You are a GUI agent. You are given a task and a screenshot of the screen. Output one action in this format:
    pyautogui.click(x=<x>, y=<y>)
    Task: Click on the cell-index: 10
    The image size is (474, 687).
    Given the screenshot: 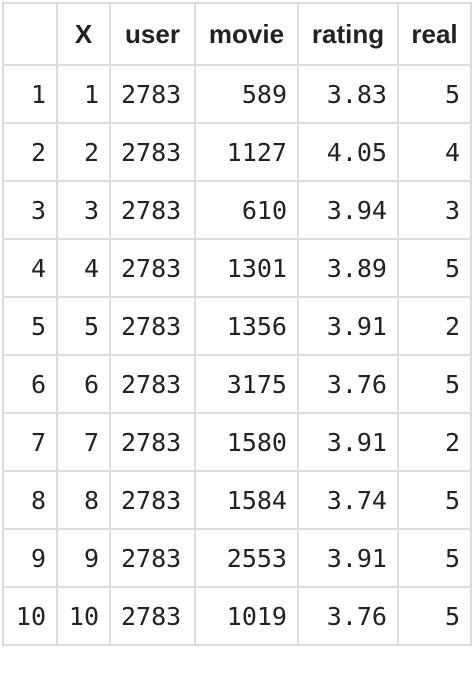 What is the action you would take?
    pyautogui.click(x=30, y=616)
    